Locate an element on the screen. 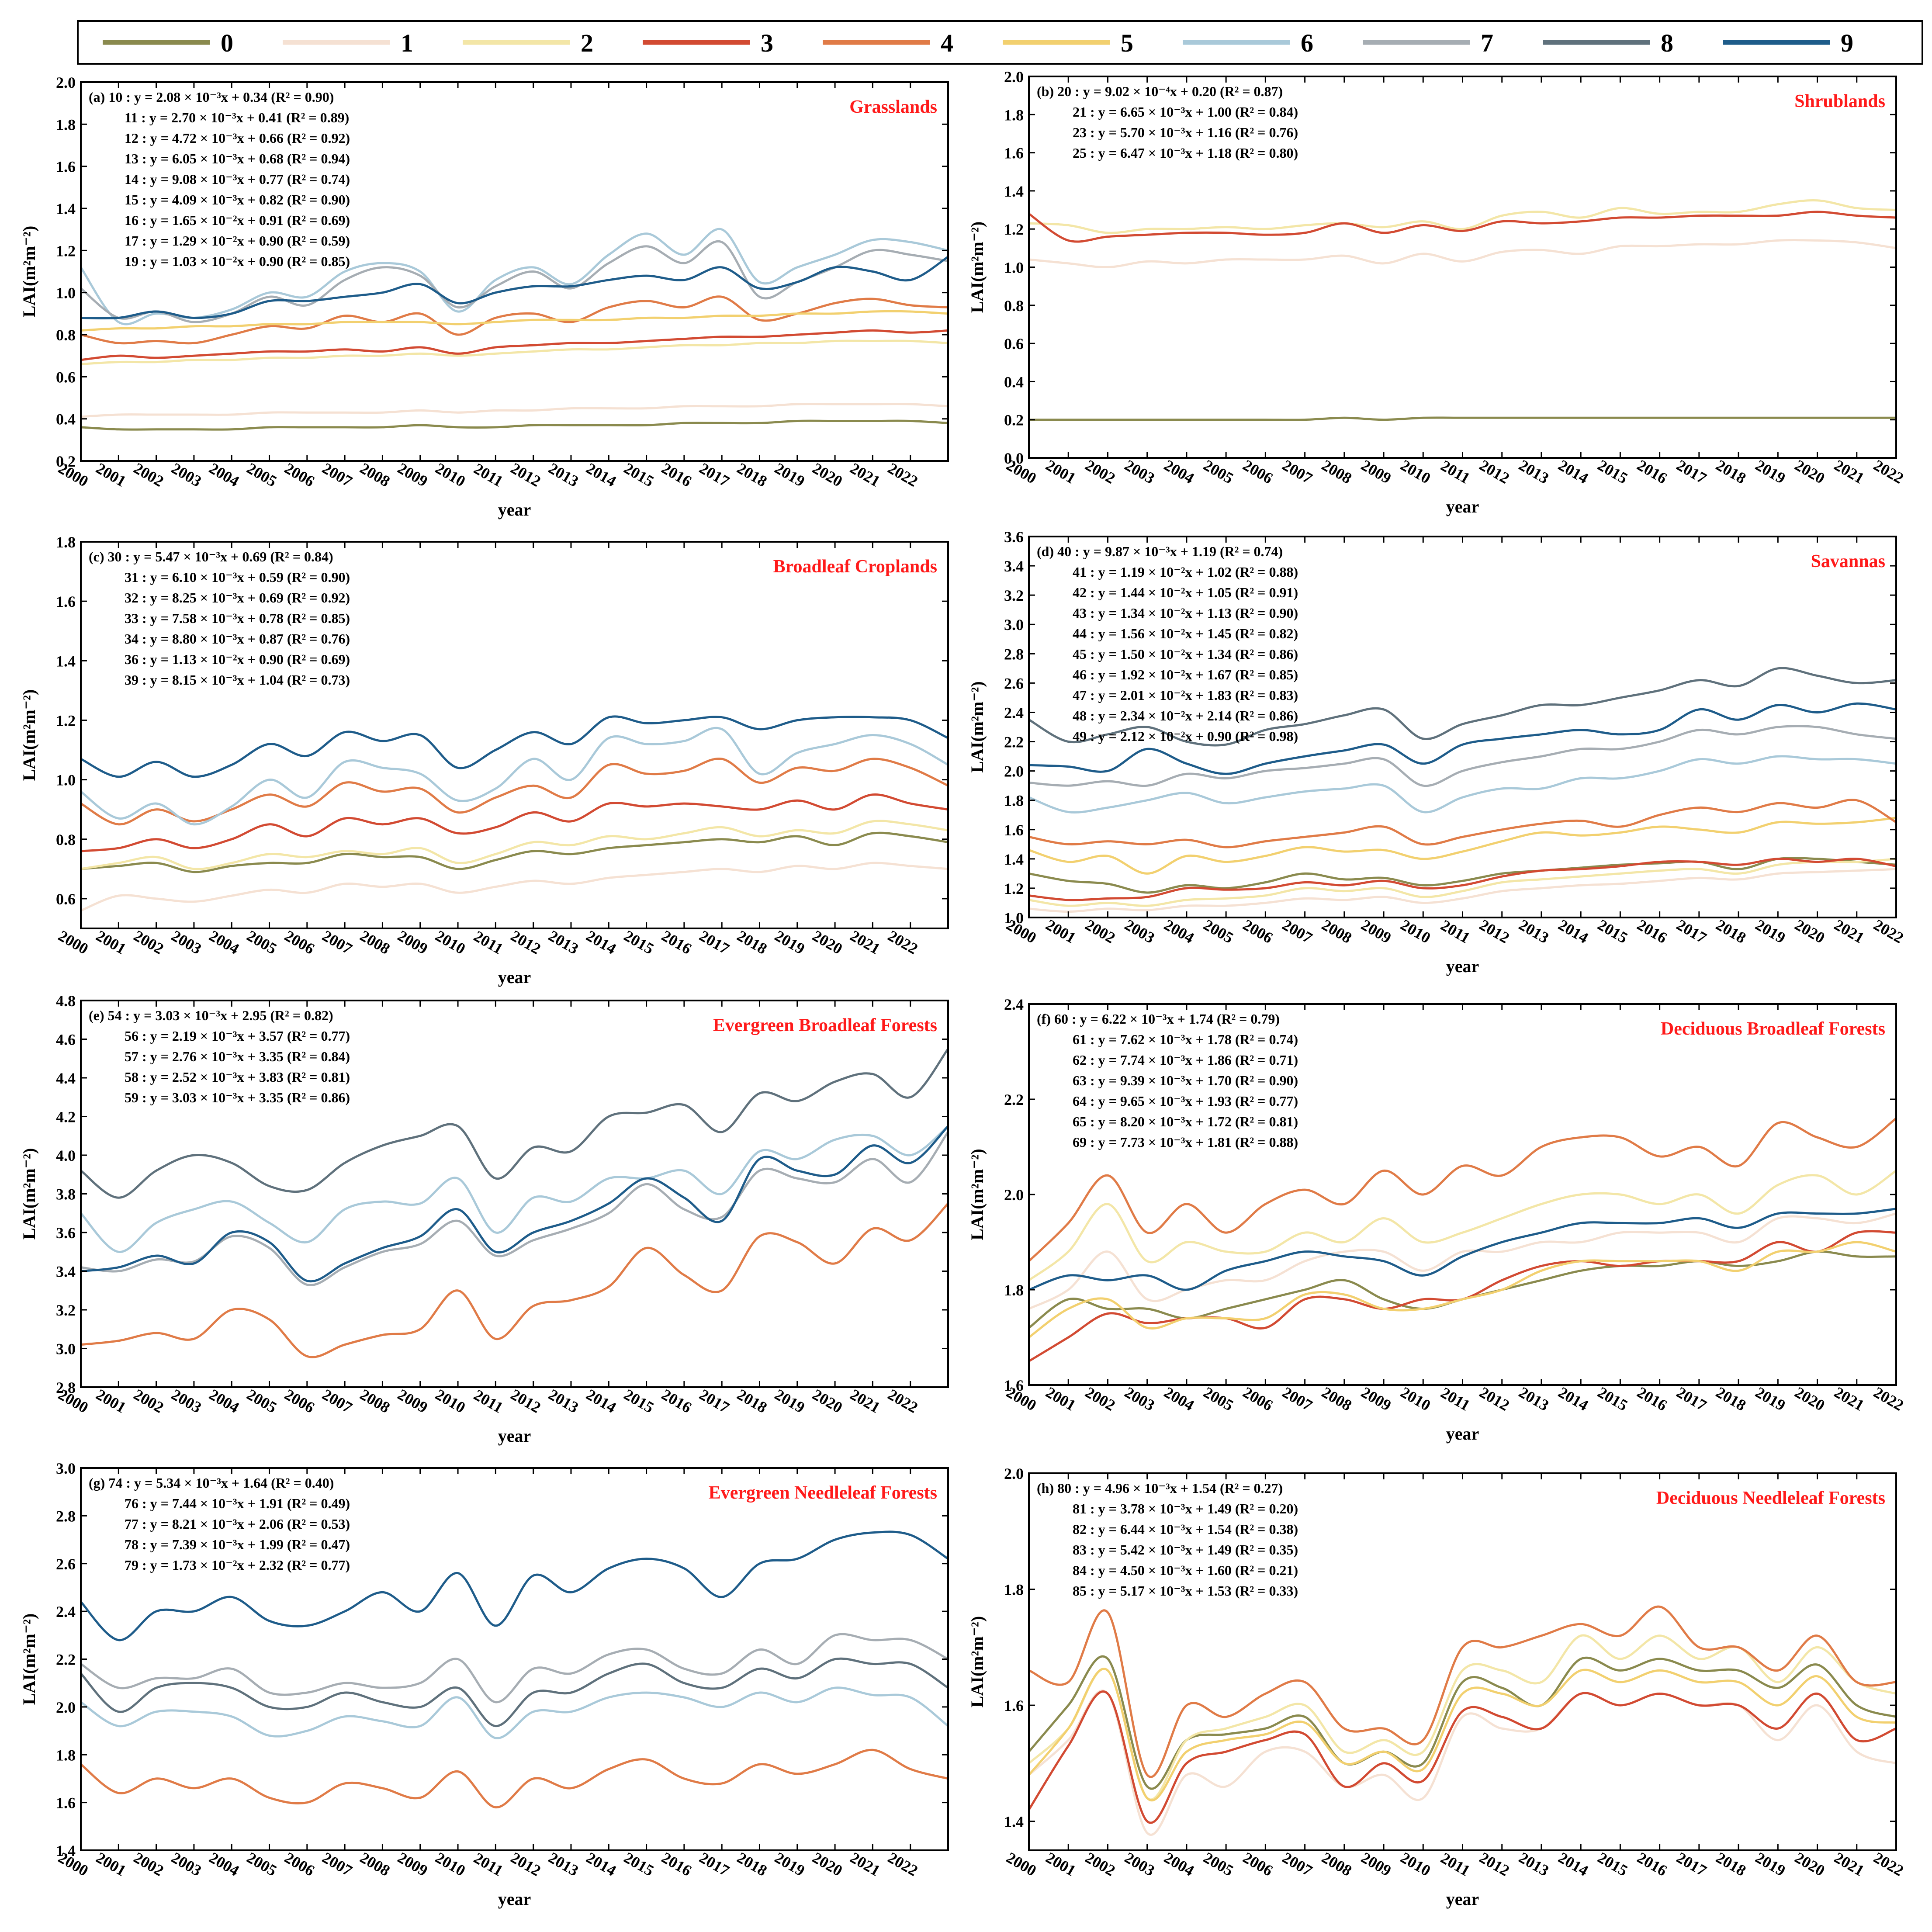  x-tick-label: 2016 is located at coordinates (677, 474).